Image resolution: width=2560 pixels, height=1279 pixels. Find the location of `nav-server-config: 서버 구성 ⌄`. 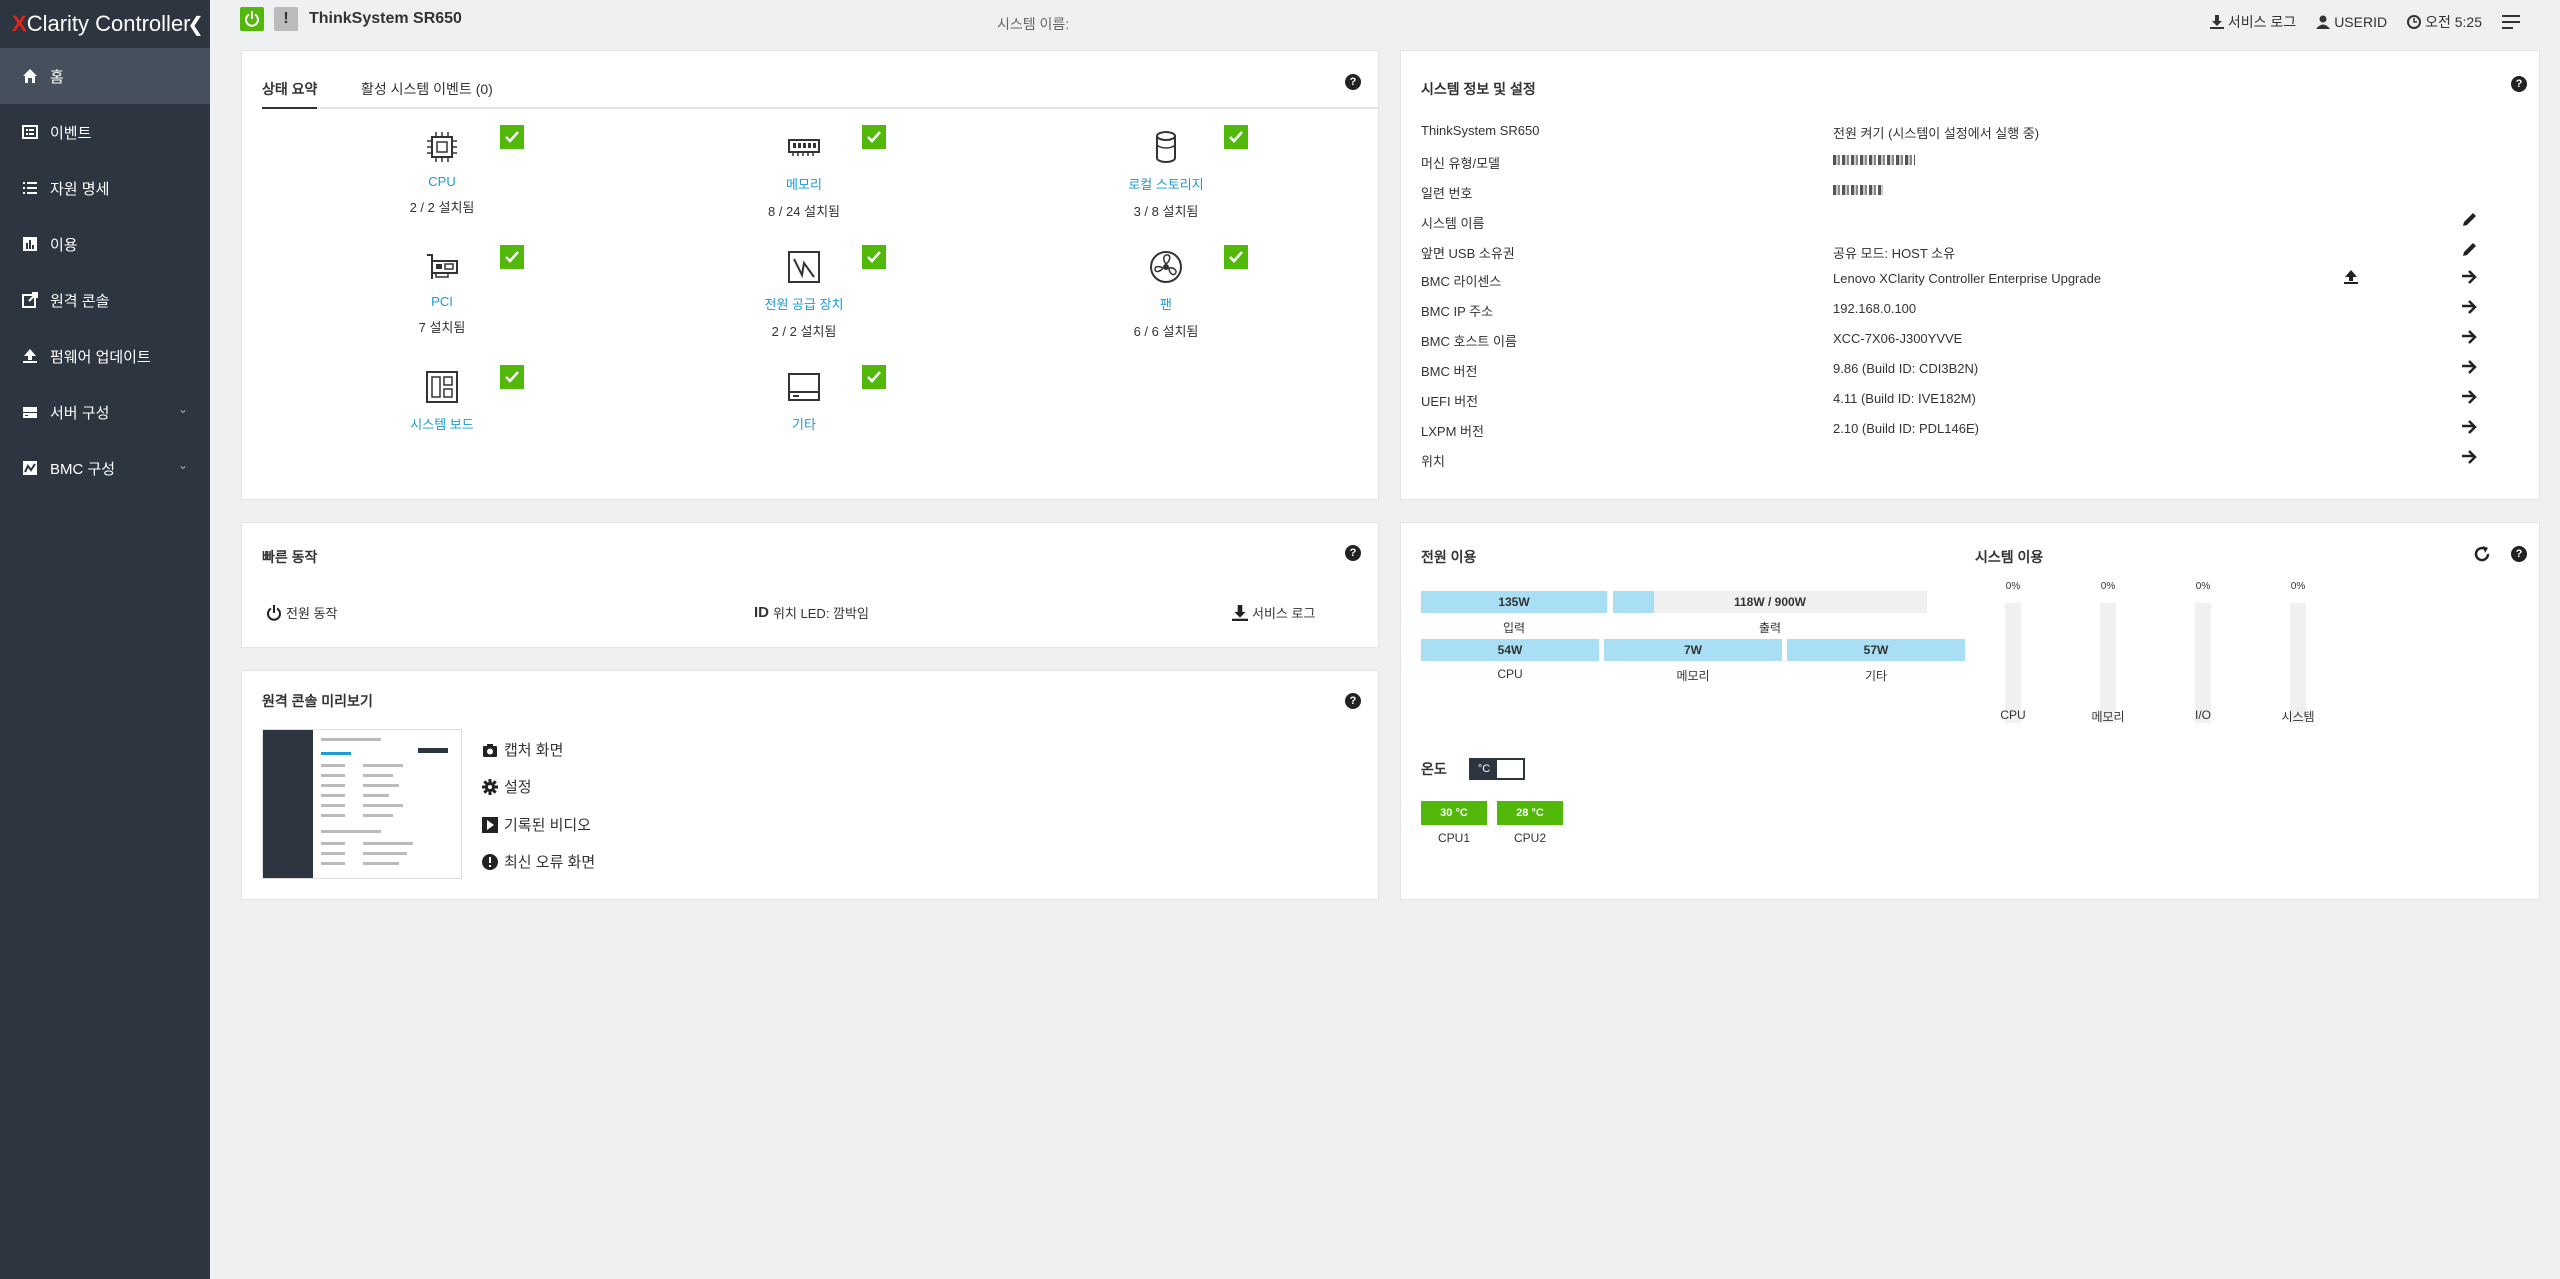

nav-server-config: 서버 구성 ⌄ is located at coordinates (105, 412).